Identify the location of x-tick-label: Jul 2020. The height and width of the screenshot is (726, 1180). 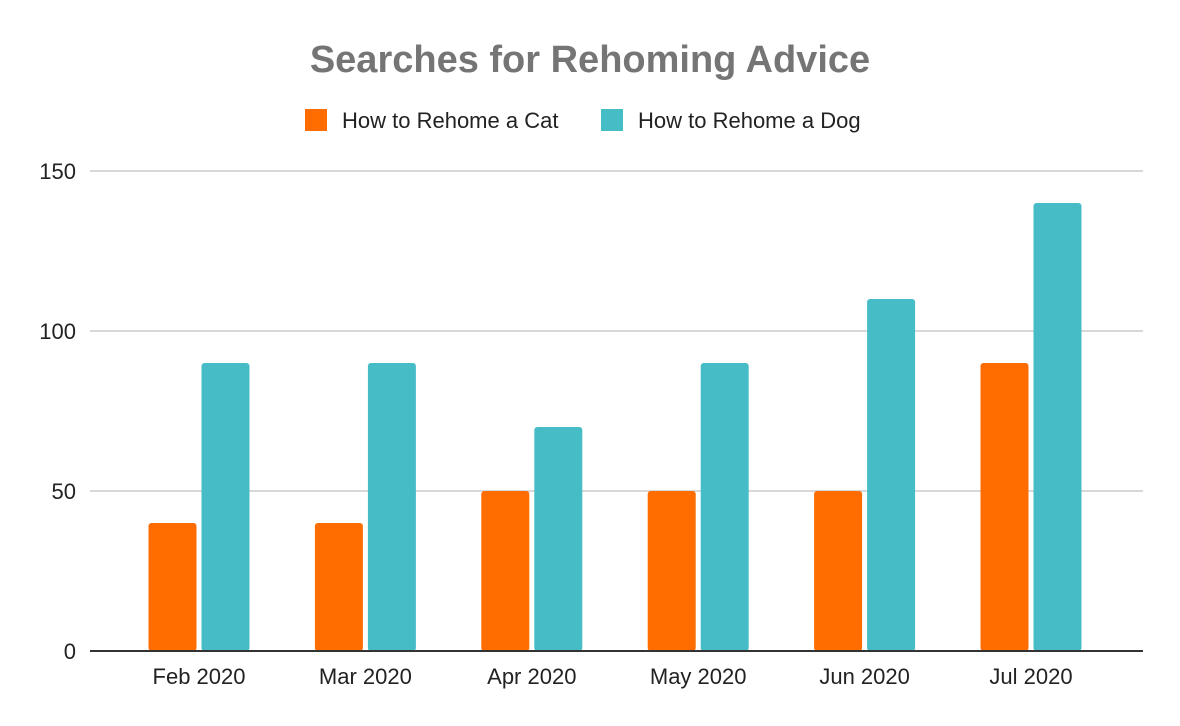
(1030, 676).